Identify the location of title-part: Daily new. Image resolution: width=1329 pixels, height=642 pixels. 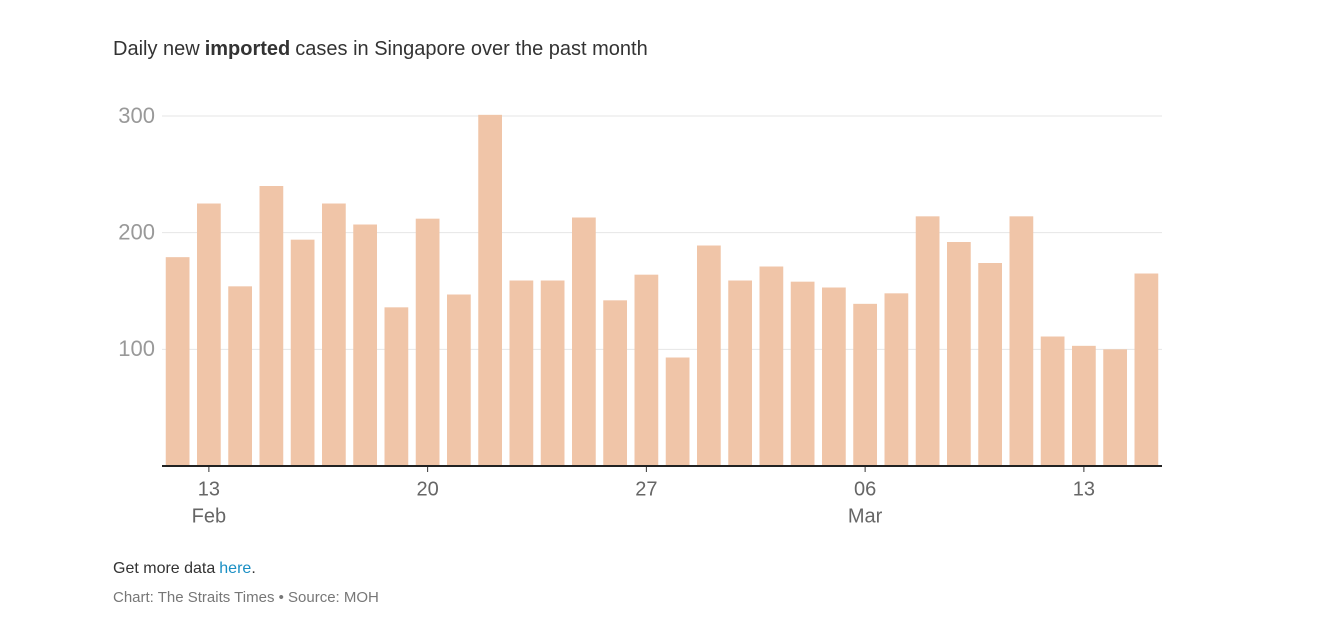
(156, 49).